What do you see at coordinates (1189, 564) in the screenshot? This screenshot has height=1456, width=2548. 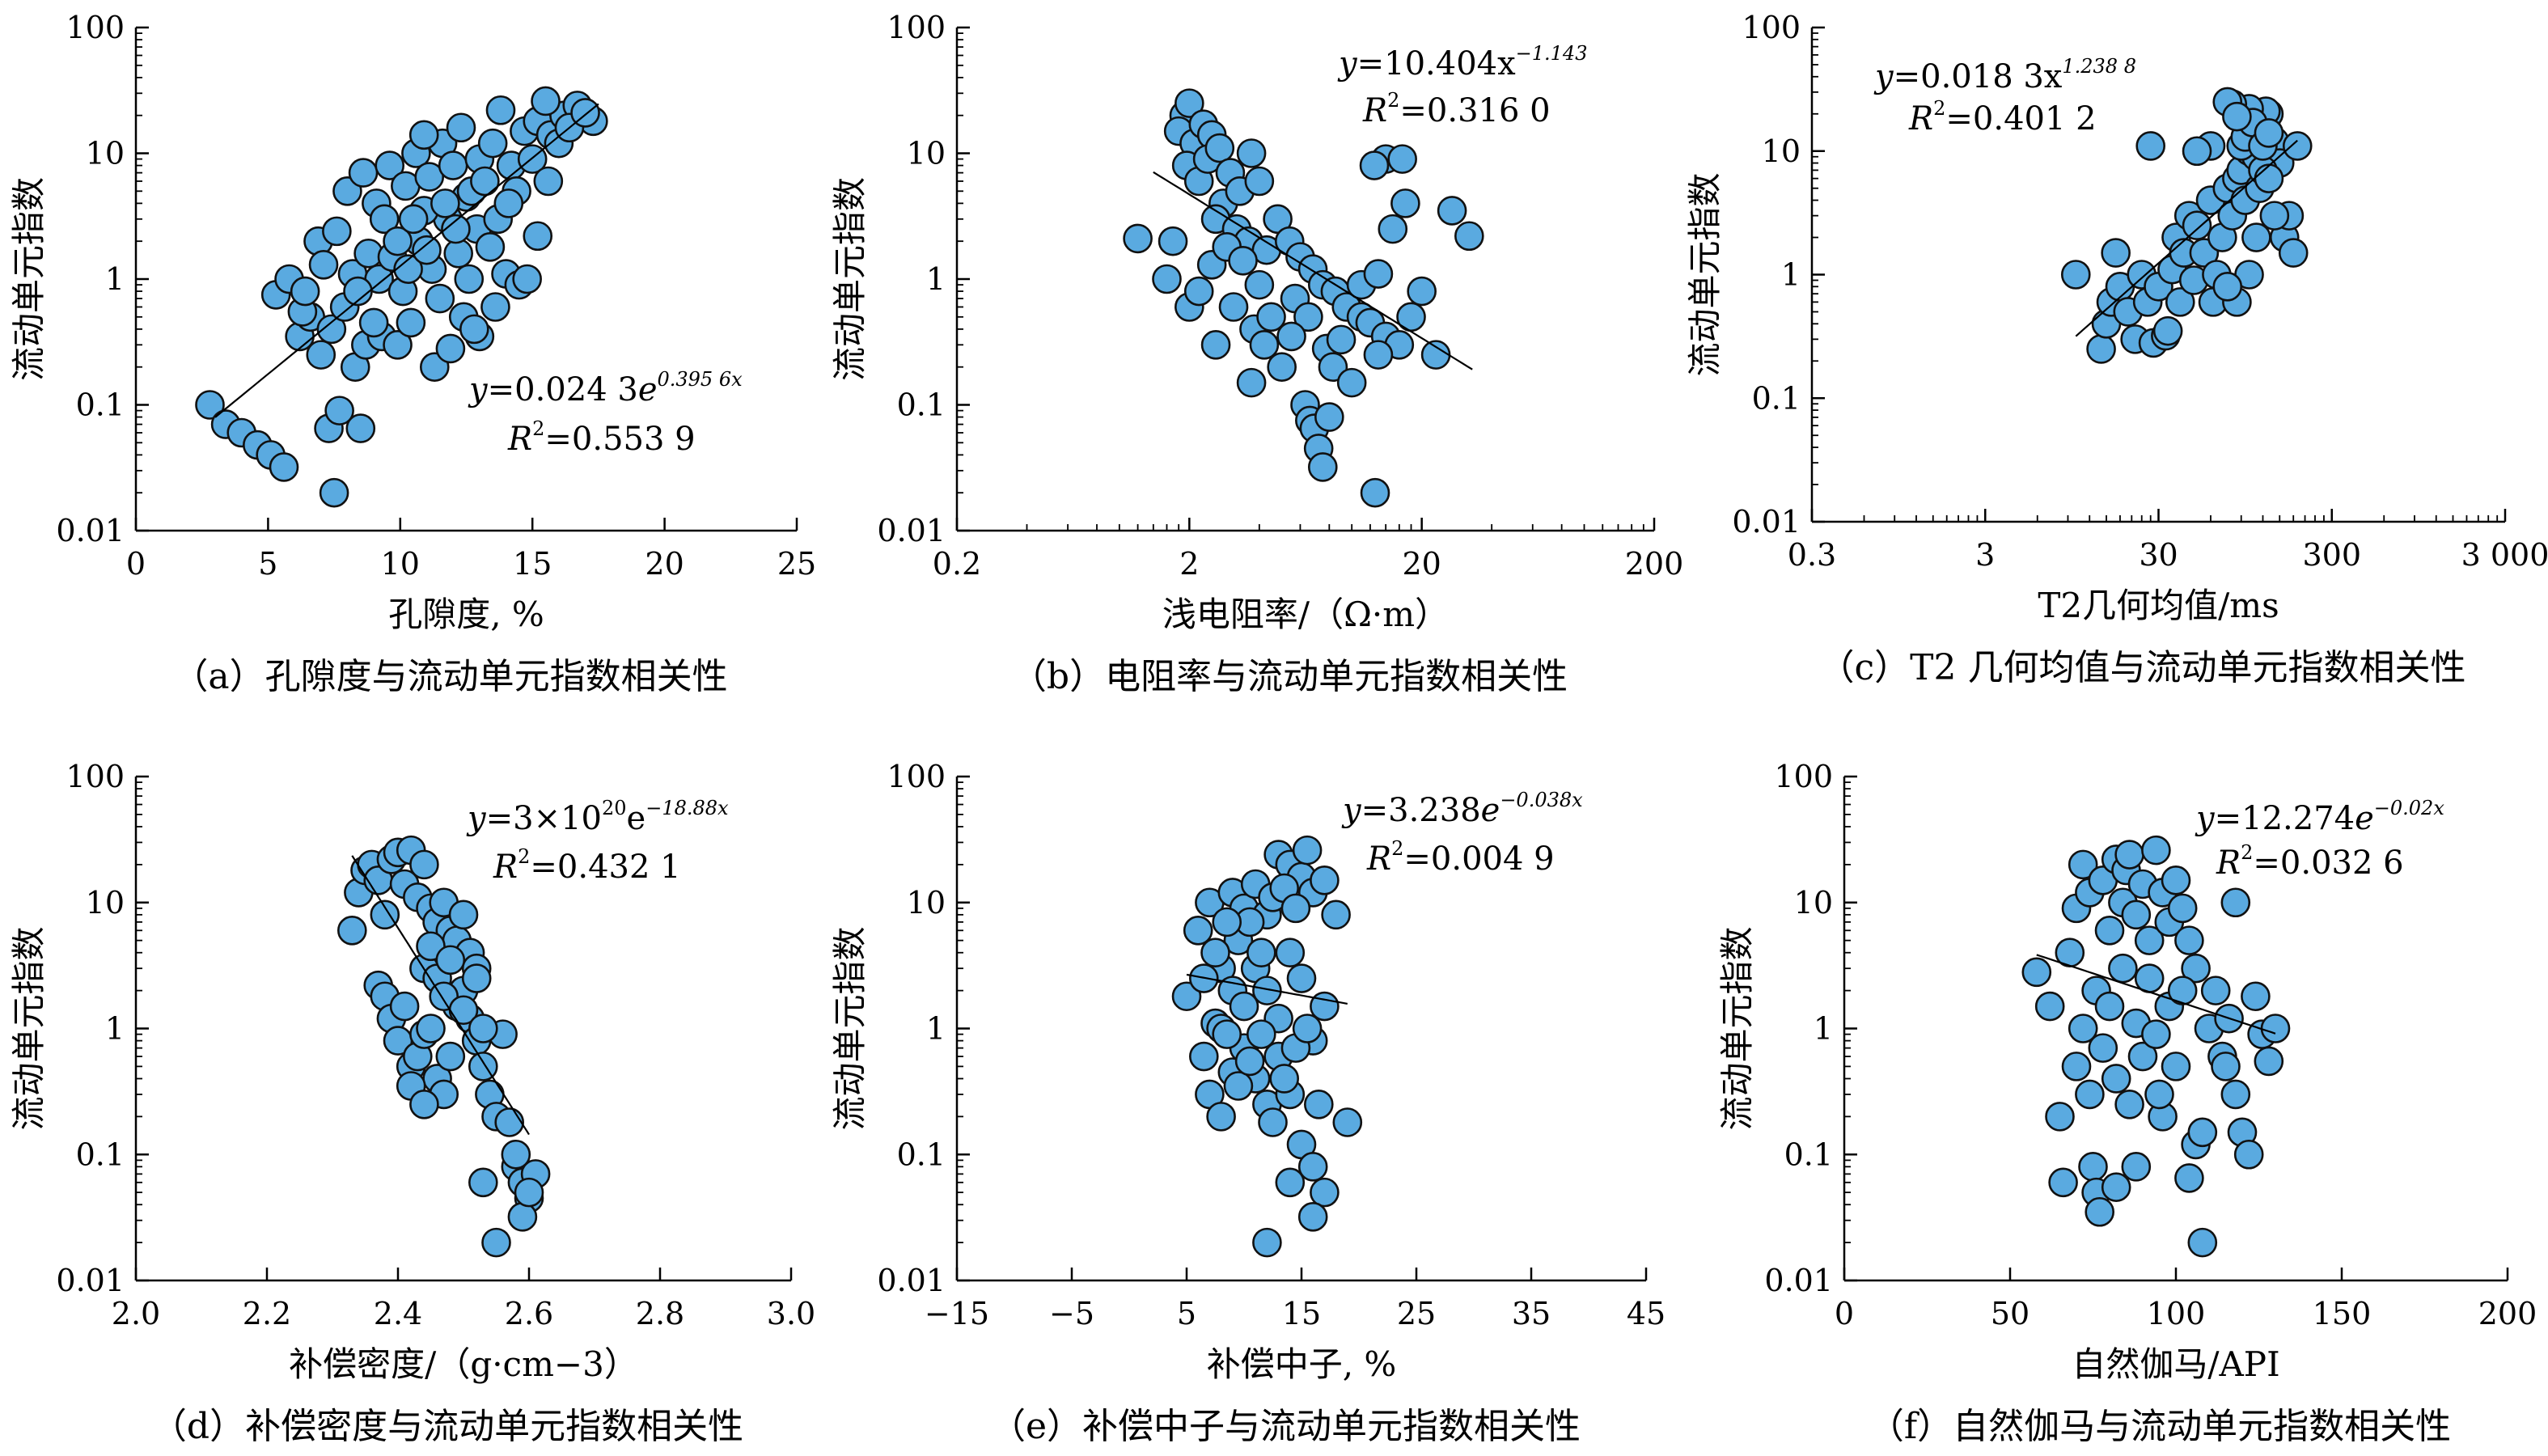 I see `x-tick-label: 2` at bounding box center [1189, 564].